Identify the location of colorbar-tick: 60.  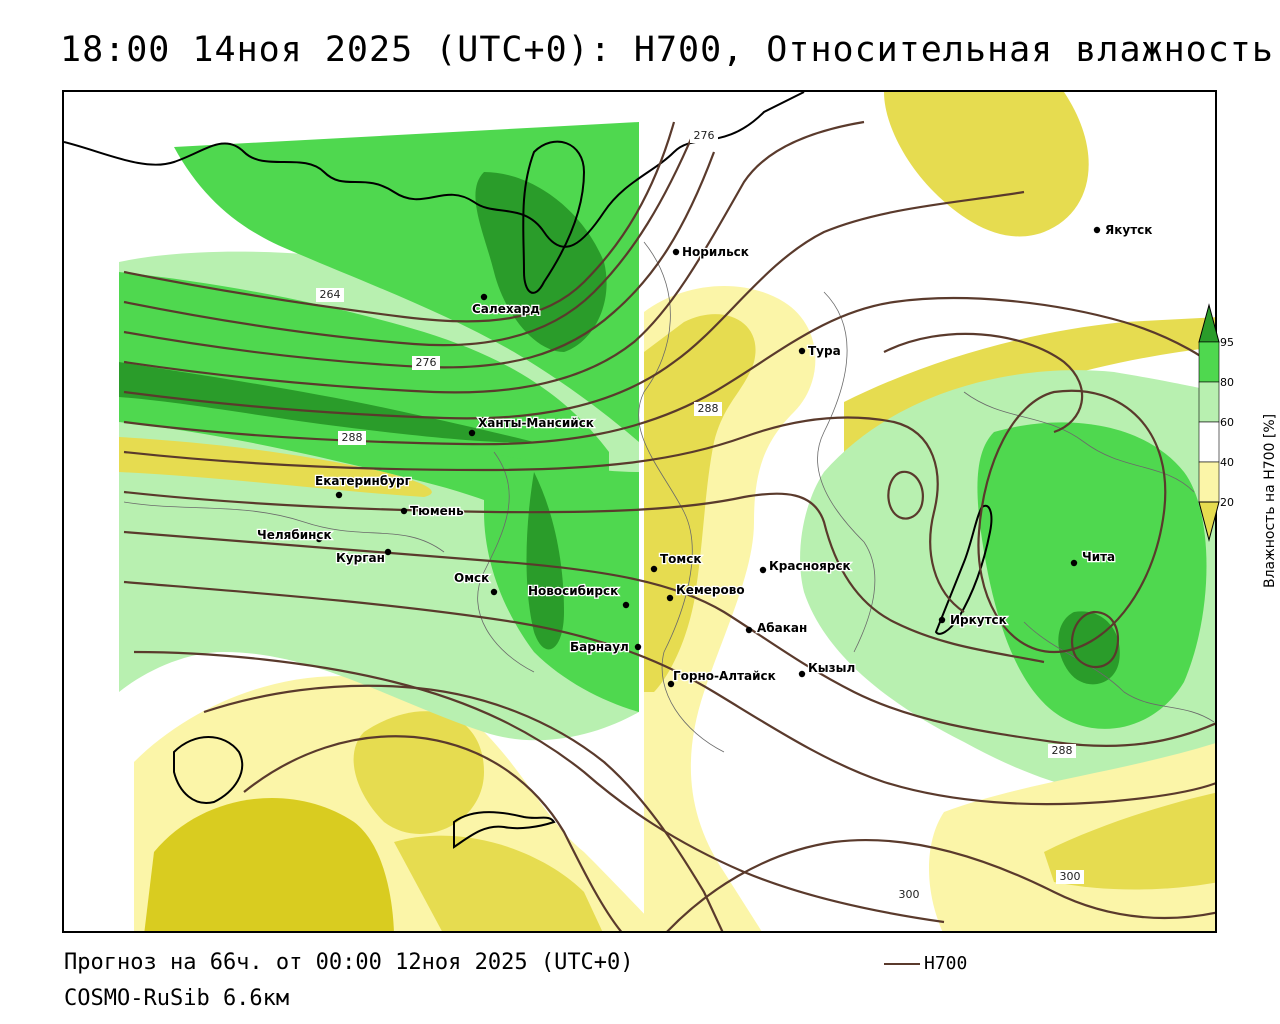
(1227, 422).